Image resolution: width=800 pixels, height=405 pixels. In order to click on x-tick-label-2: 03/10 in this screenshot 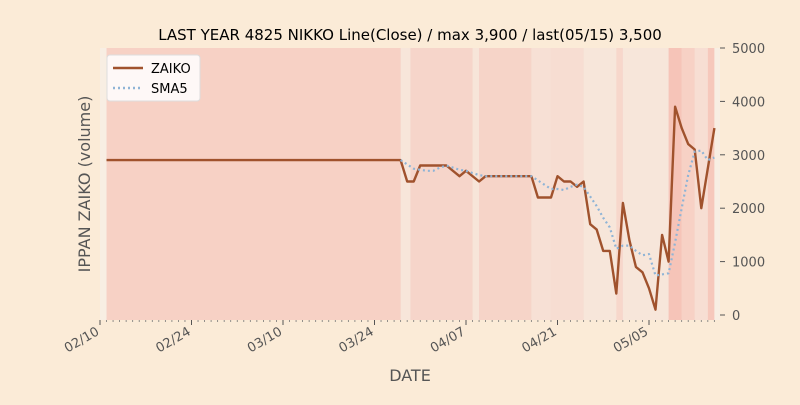, I will do `click(265, 340)`.